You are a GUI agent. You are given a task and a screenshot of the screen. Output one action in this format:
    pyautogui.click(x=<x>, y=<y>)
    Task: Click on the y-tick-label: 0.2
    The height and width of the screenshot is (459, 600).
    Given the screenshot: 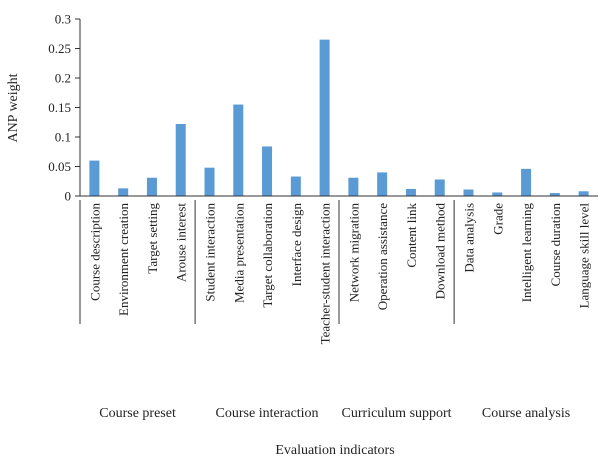 What is the action you would take?
    pyautogui.click(x=63, y=78)
    